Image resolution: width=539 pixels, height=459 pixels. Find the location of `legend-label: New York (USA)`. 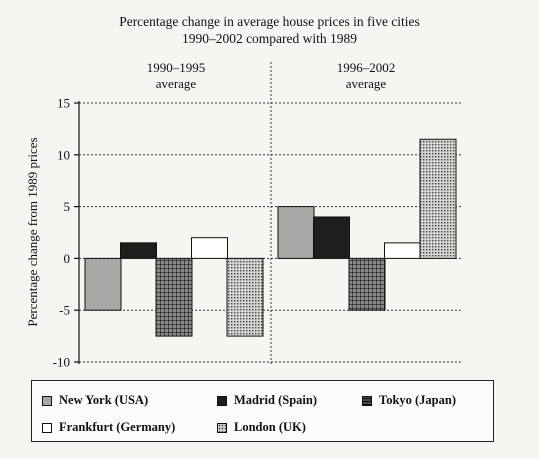

legend-label: New York (USA) is located at coordinates (104, 400).